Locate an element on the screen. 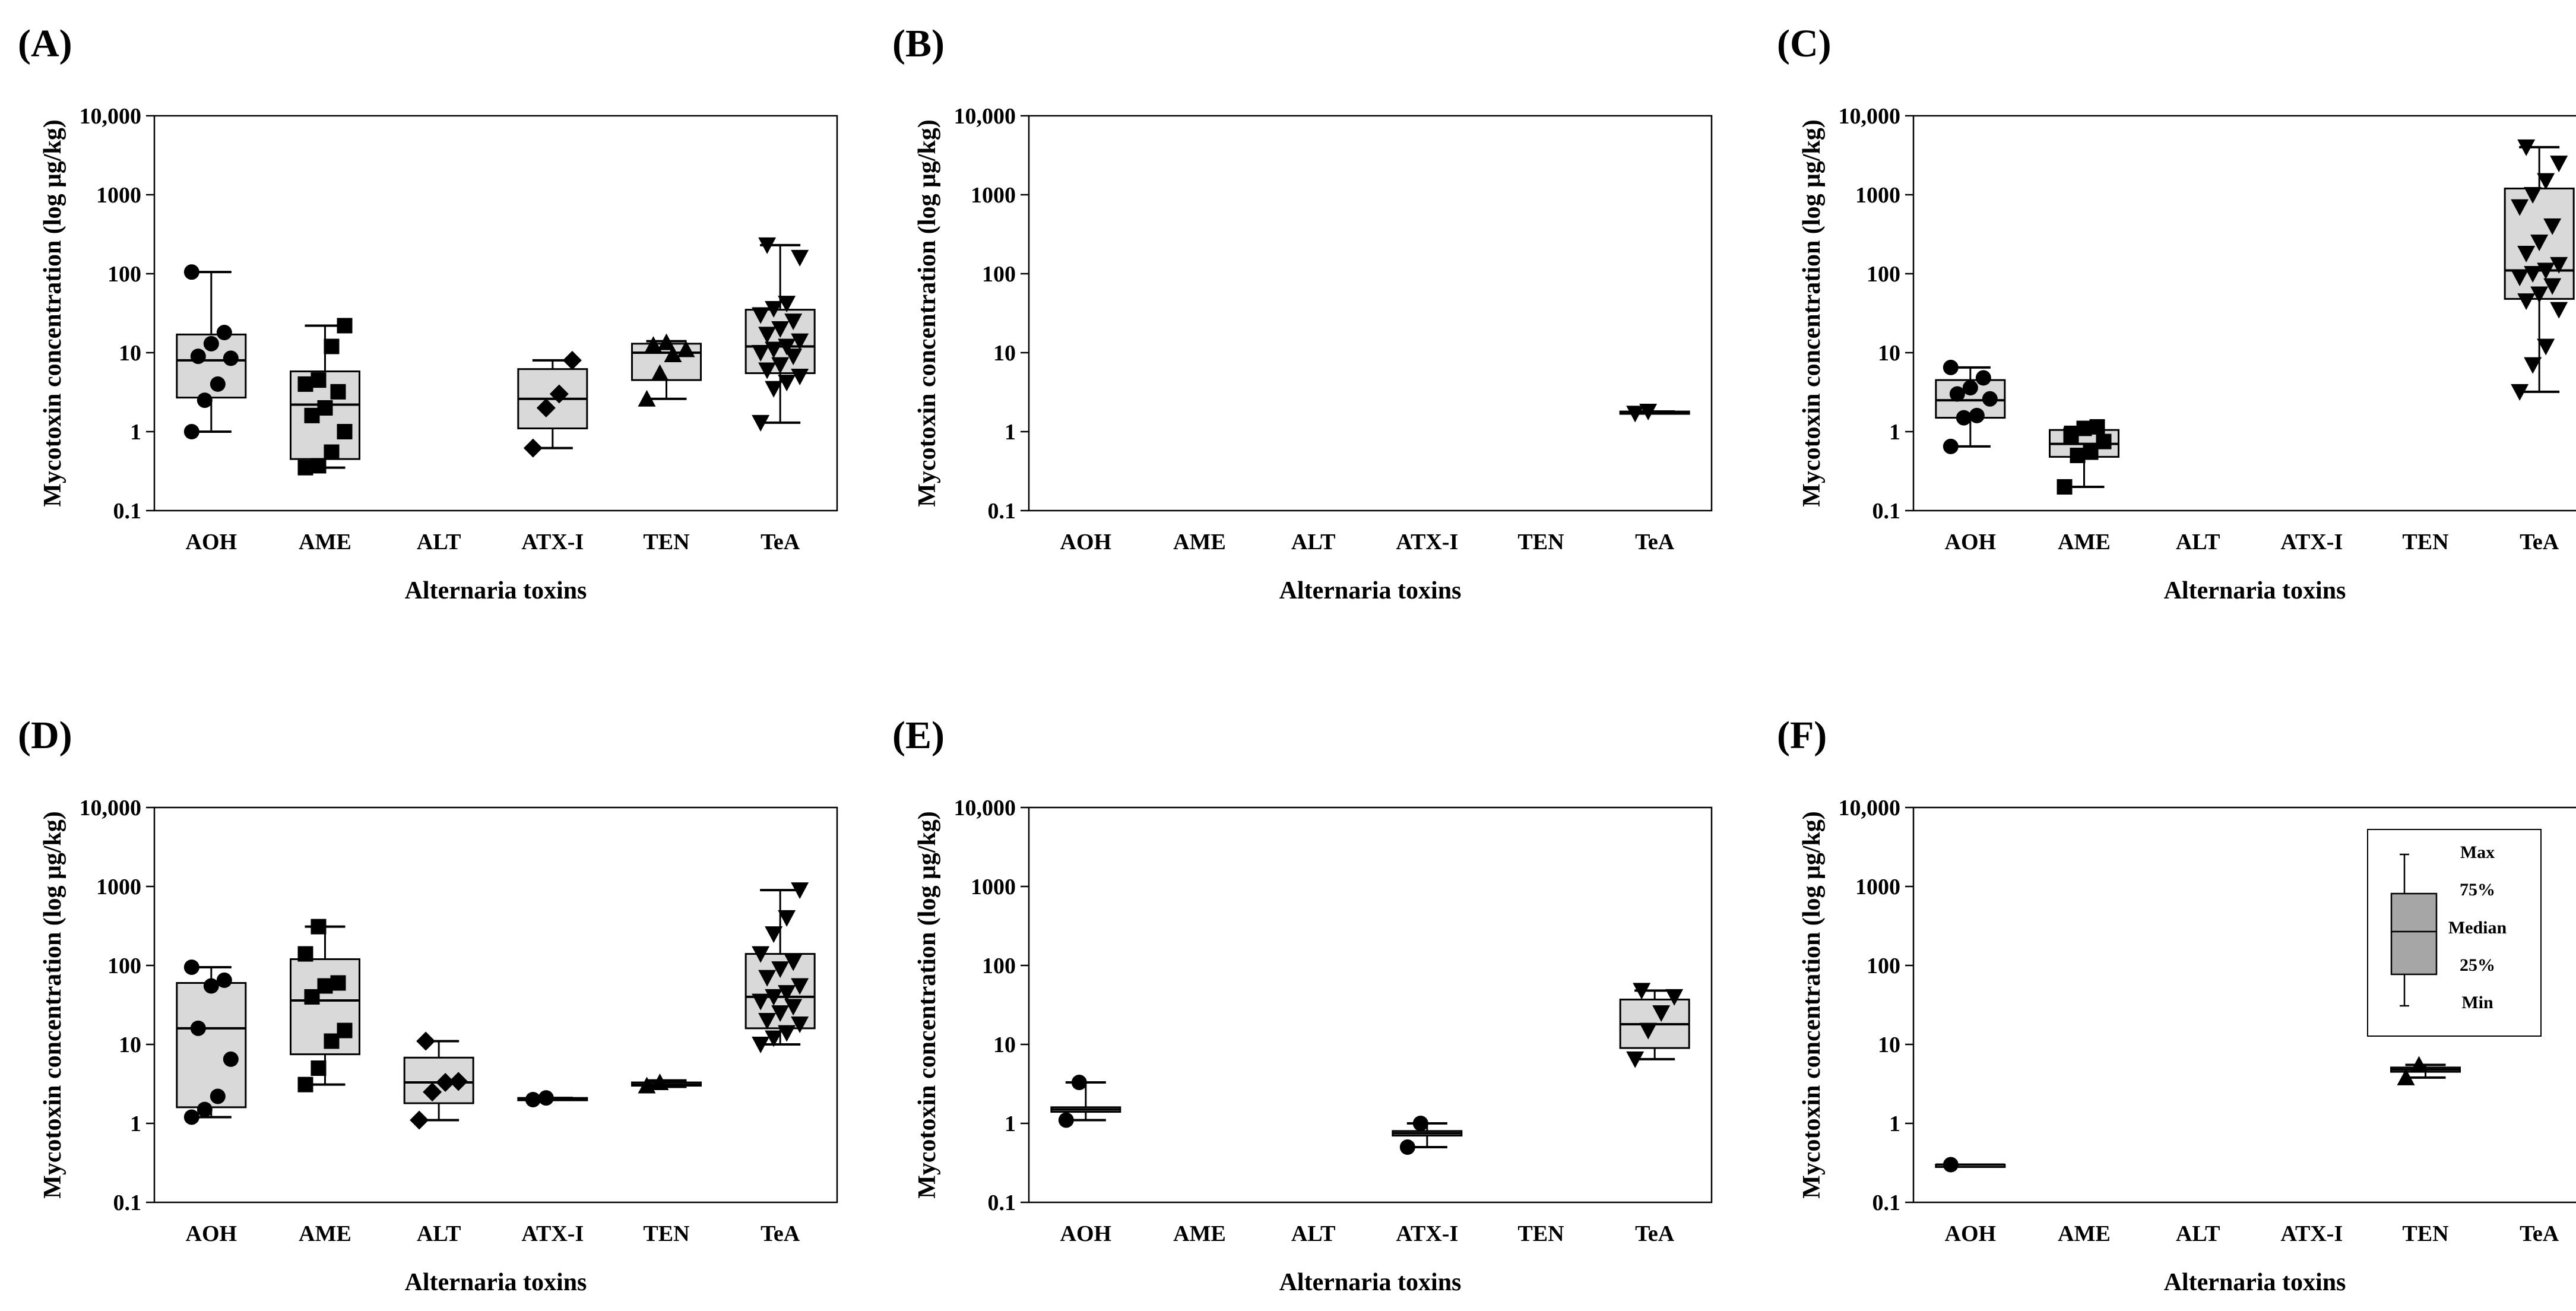  box-aoh is located at coordinates (1085, 1101).